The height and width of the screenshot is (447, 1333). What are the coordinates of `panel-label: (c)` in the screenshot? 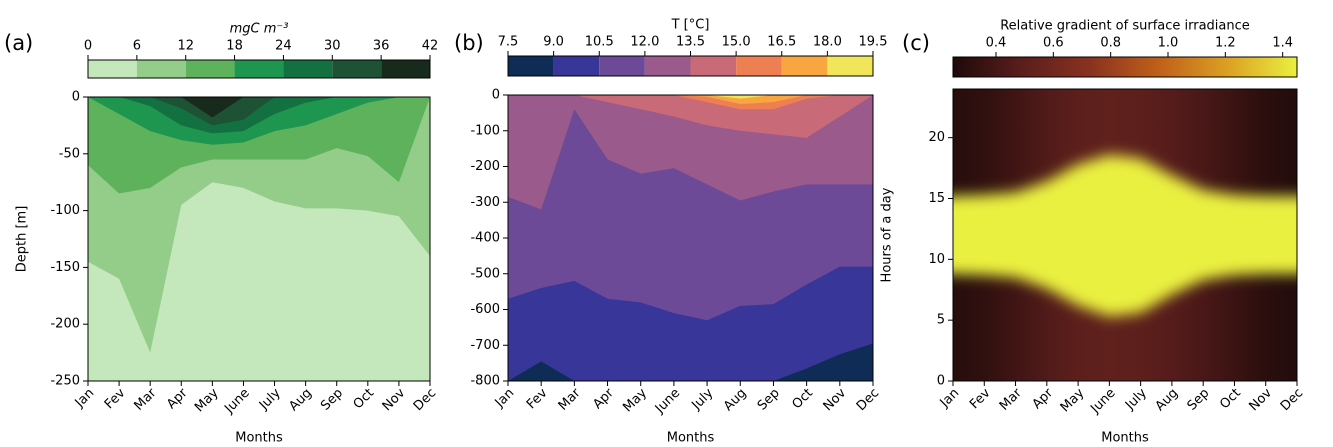 It's located at (916, 43).